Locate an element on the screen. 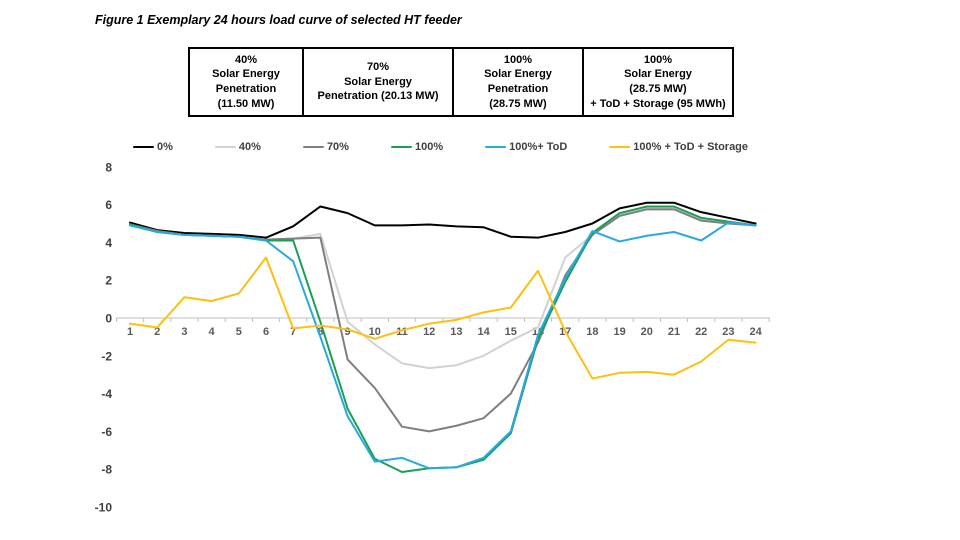  x-axis-tick-label: 20 is located at coordinates (647, 332).